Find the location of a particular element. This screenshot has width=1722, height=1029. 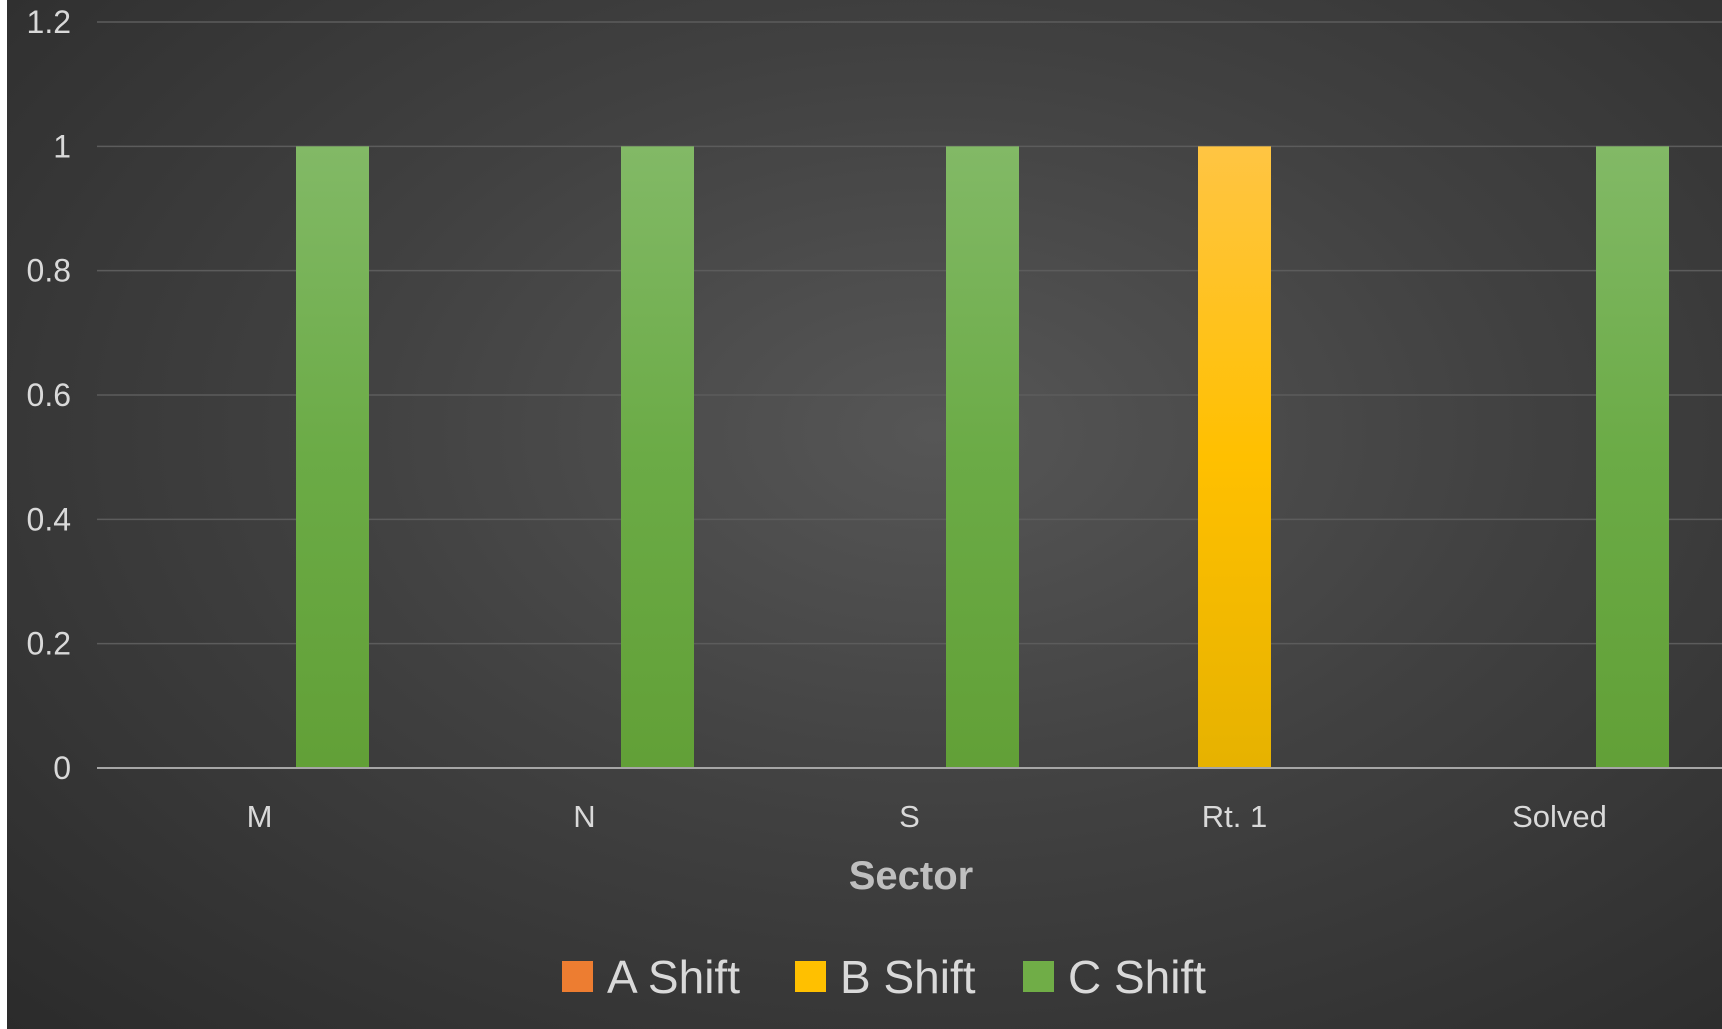

legend: A Shift B Shift C Shift is located at coordinates (884, 977).